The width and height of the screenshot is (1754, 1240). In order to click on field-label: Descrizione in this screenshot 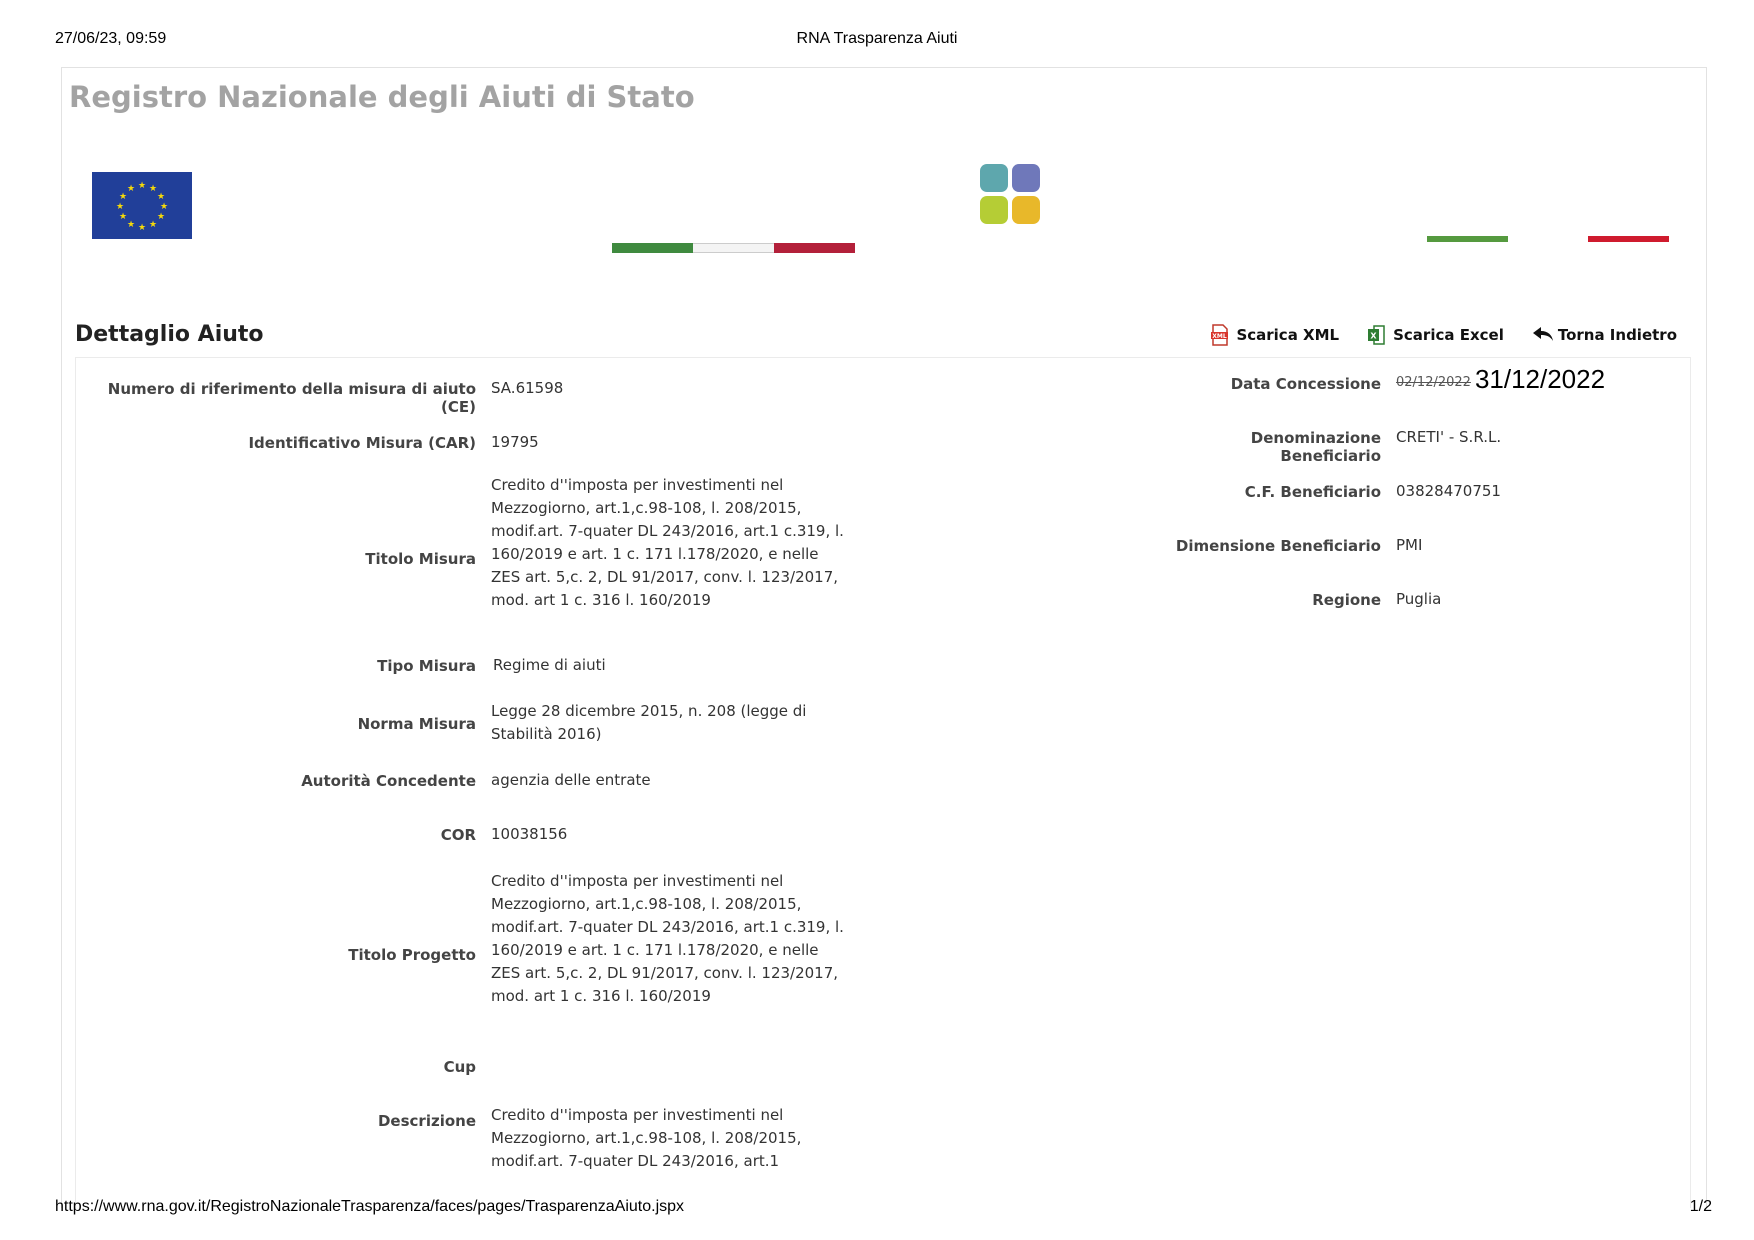, I will do `click(426, 1121)`.